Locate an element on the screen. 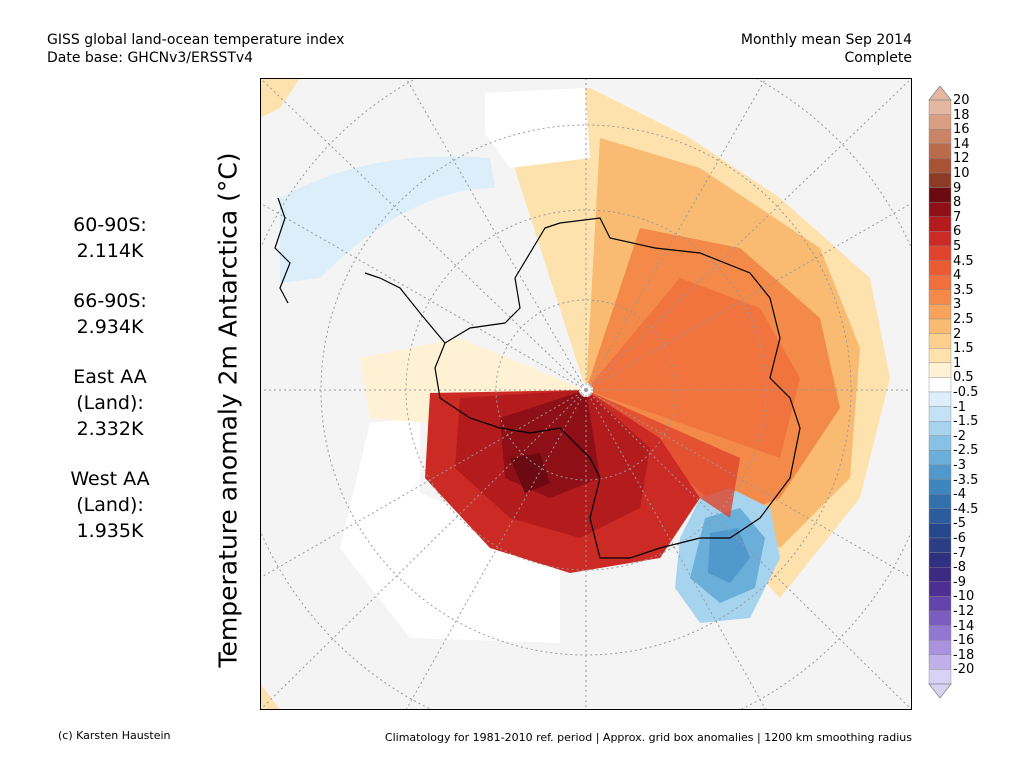 The height and width of the screenshot is (768, 1024). colorbar-tick-label: -9 is located at coordinates (959, 582).